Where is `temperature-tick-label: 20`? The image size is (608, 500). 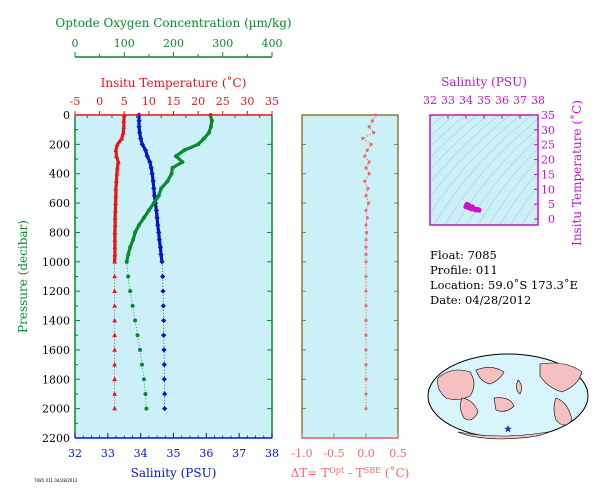
temperature-tick-label: 20 is located at coordinates (198, 101).